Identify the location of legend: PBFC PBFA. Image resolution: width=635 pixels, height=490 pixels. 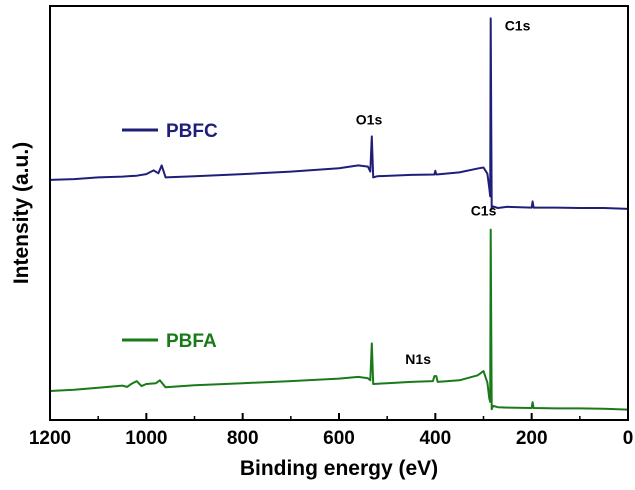
(170, 236).